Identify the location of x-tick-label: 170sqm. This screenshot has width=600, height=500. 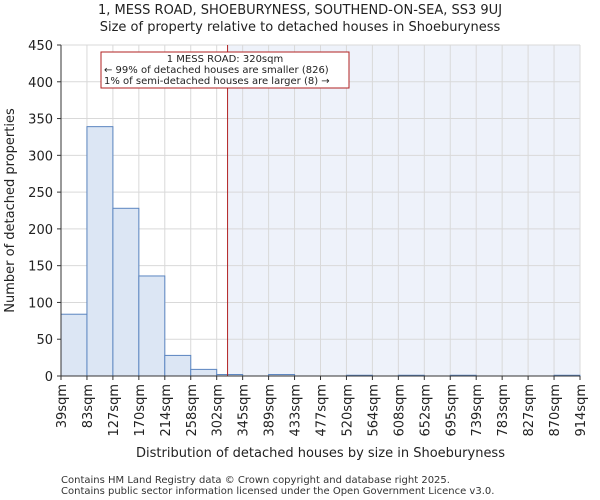
(140, 410).